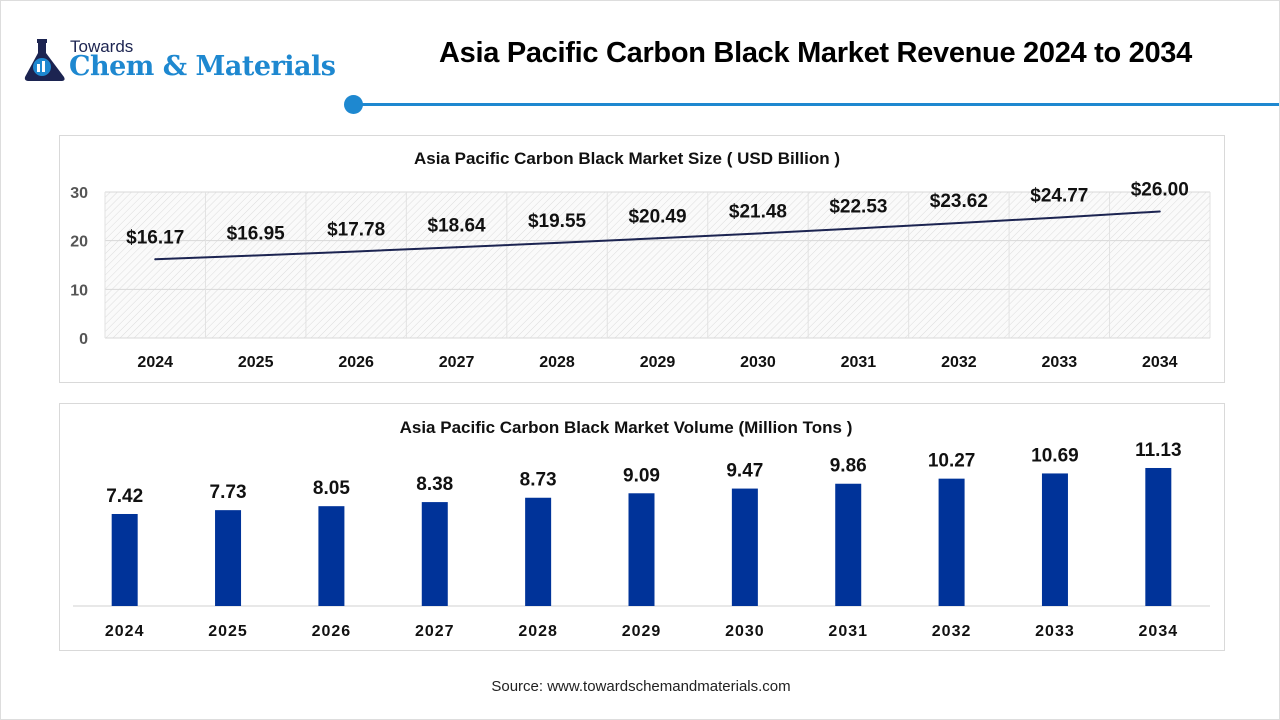 The image size is (1280, 720). I want to click on data-label: 10.27, so click(952, 461).